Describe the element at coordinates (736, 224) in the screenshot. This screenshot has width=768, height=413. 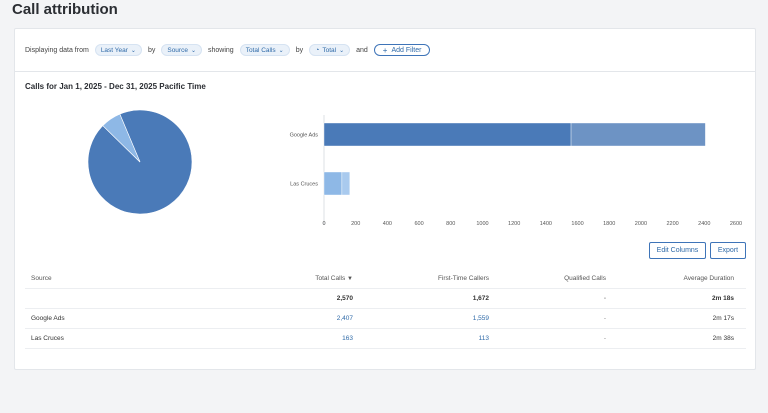
I see `x-tick-label: 2600` at that location.